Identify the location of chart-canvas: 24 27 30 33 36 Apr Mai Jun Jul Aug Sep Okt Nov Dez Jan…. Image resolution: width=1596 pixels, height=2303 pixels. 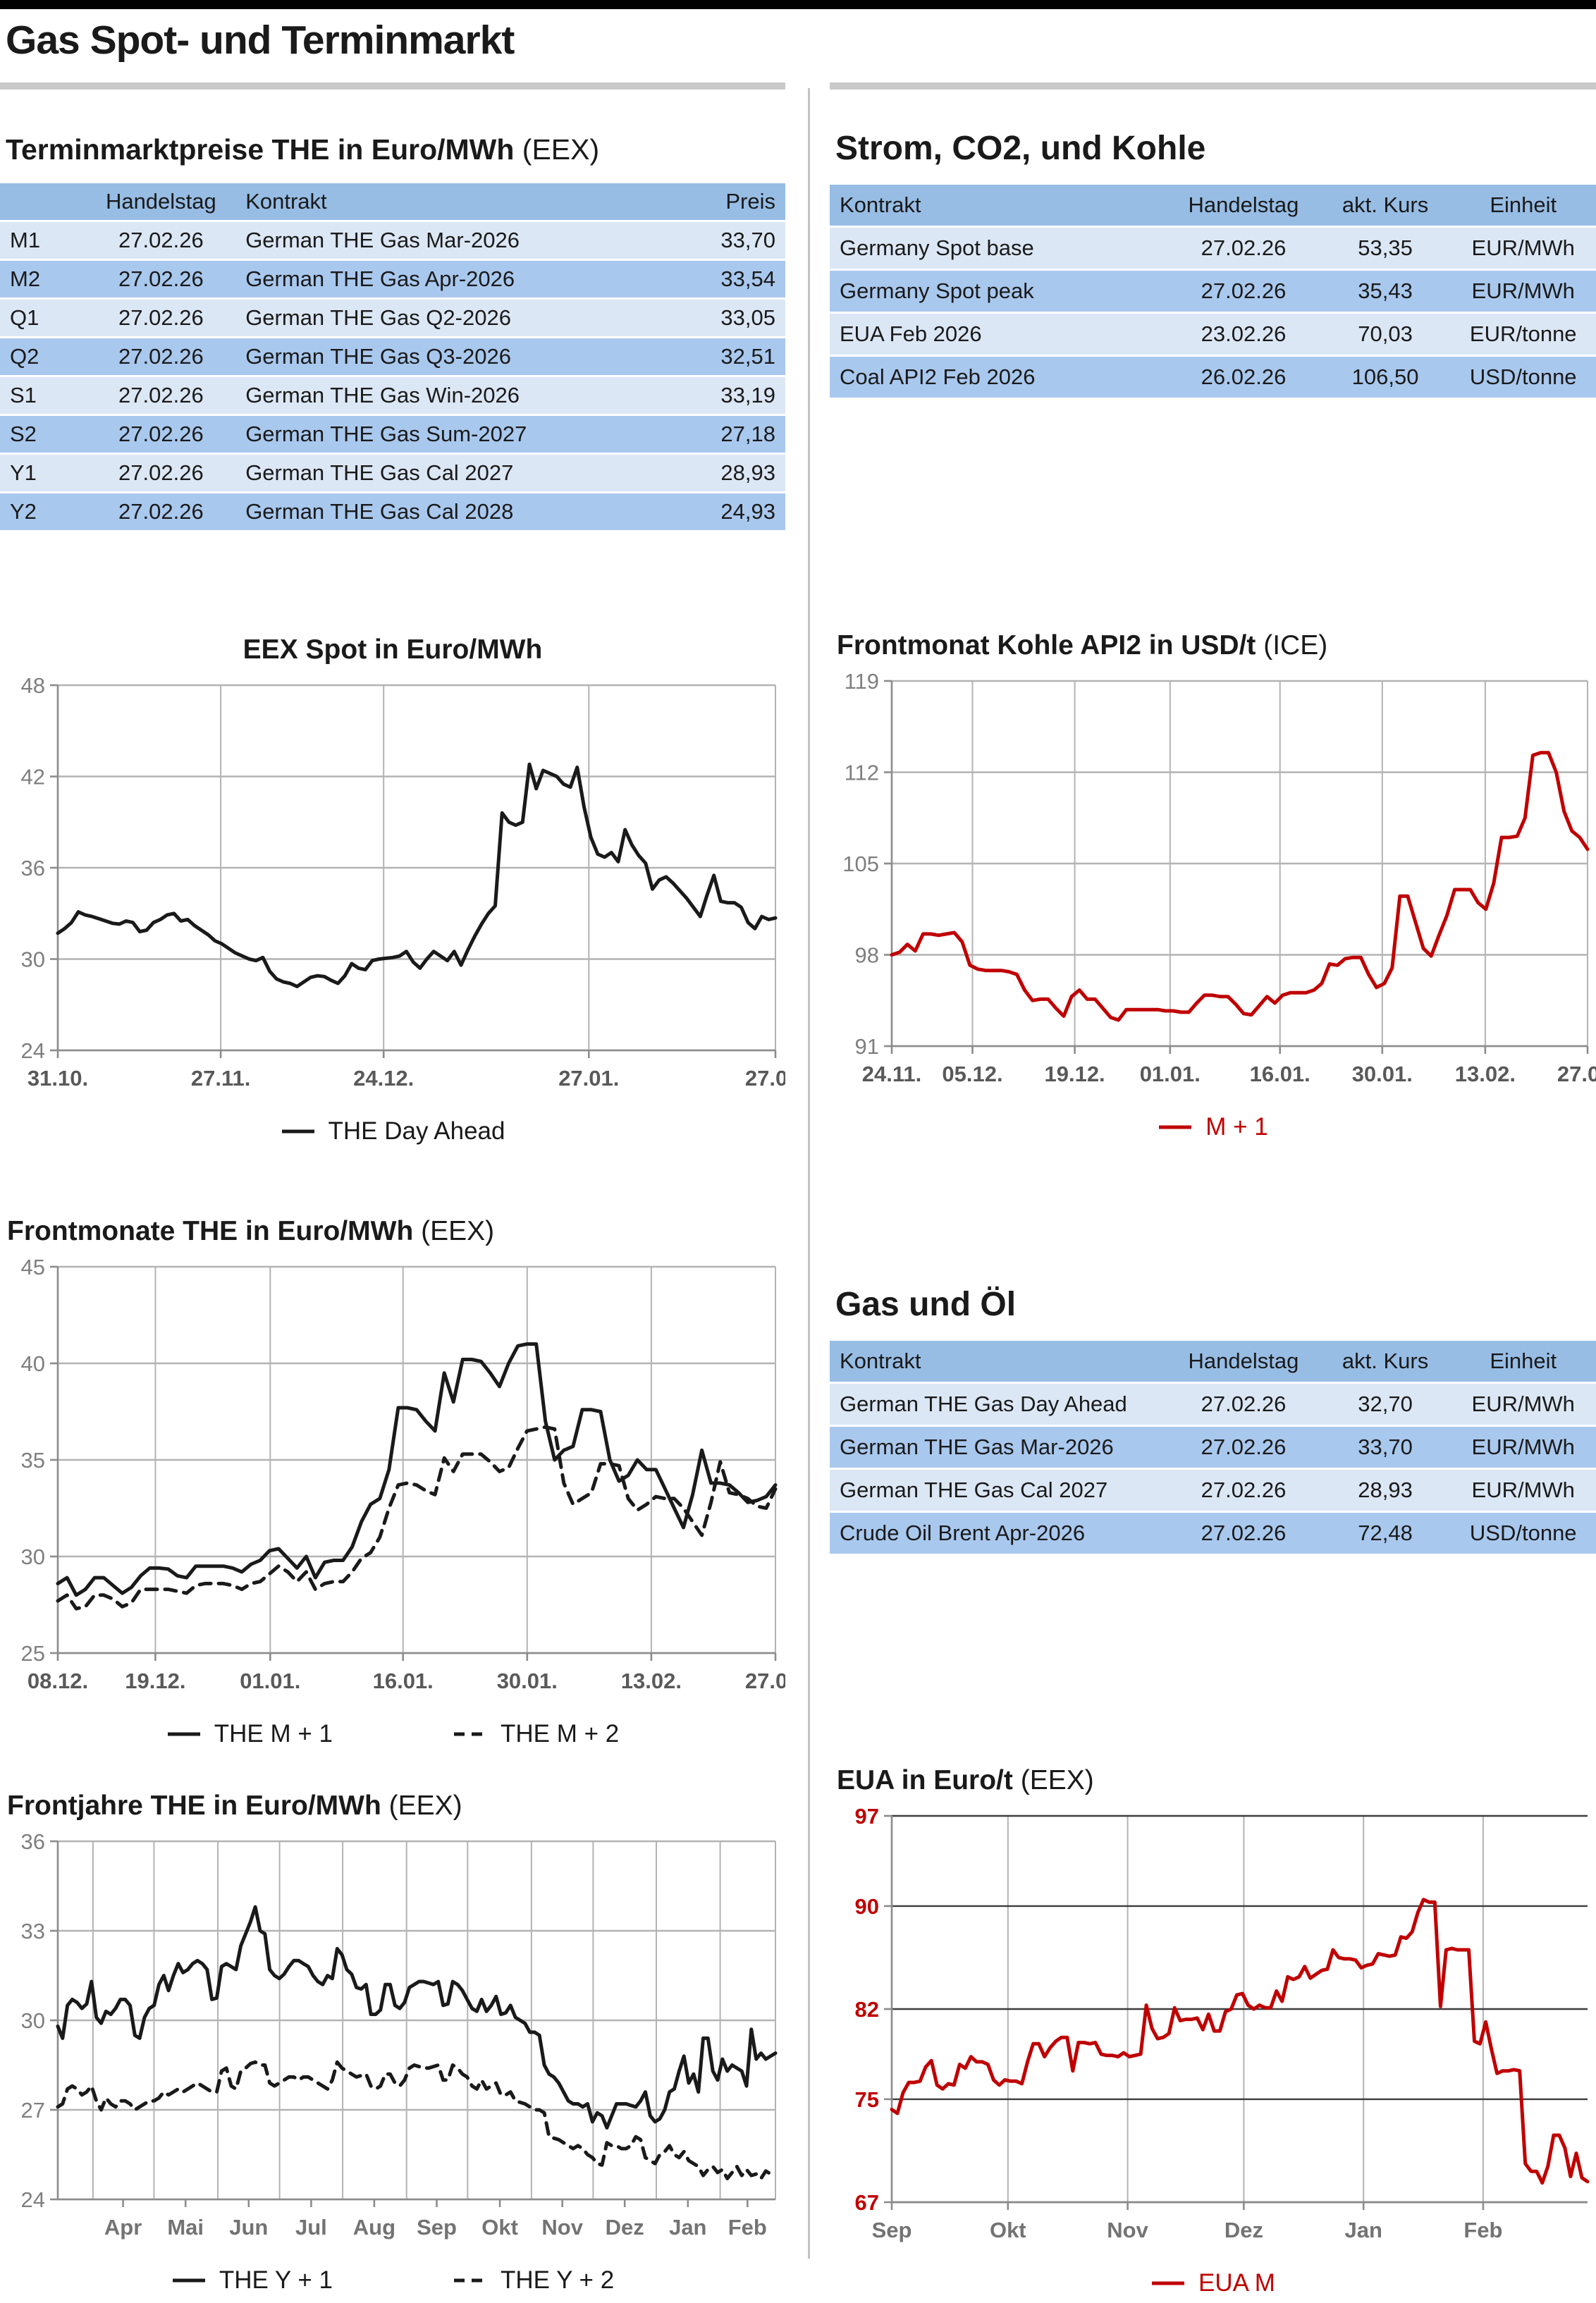
(399, 2035).